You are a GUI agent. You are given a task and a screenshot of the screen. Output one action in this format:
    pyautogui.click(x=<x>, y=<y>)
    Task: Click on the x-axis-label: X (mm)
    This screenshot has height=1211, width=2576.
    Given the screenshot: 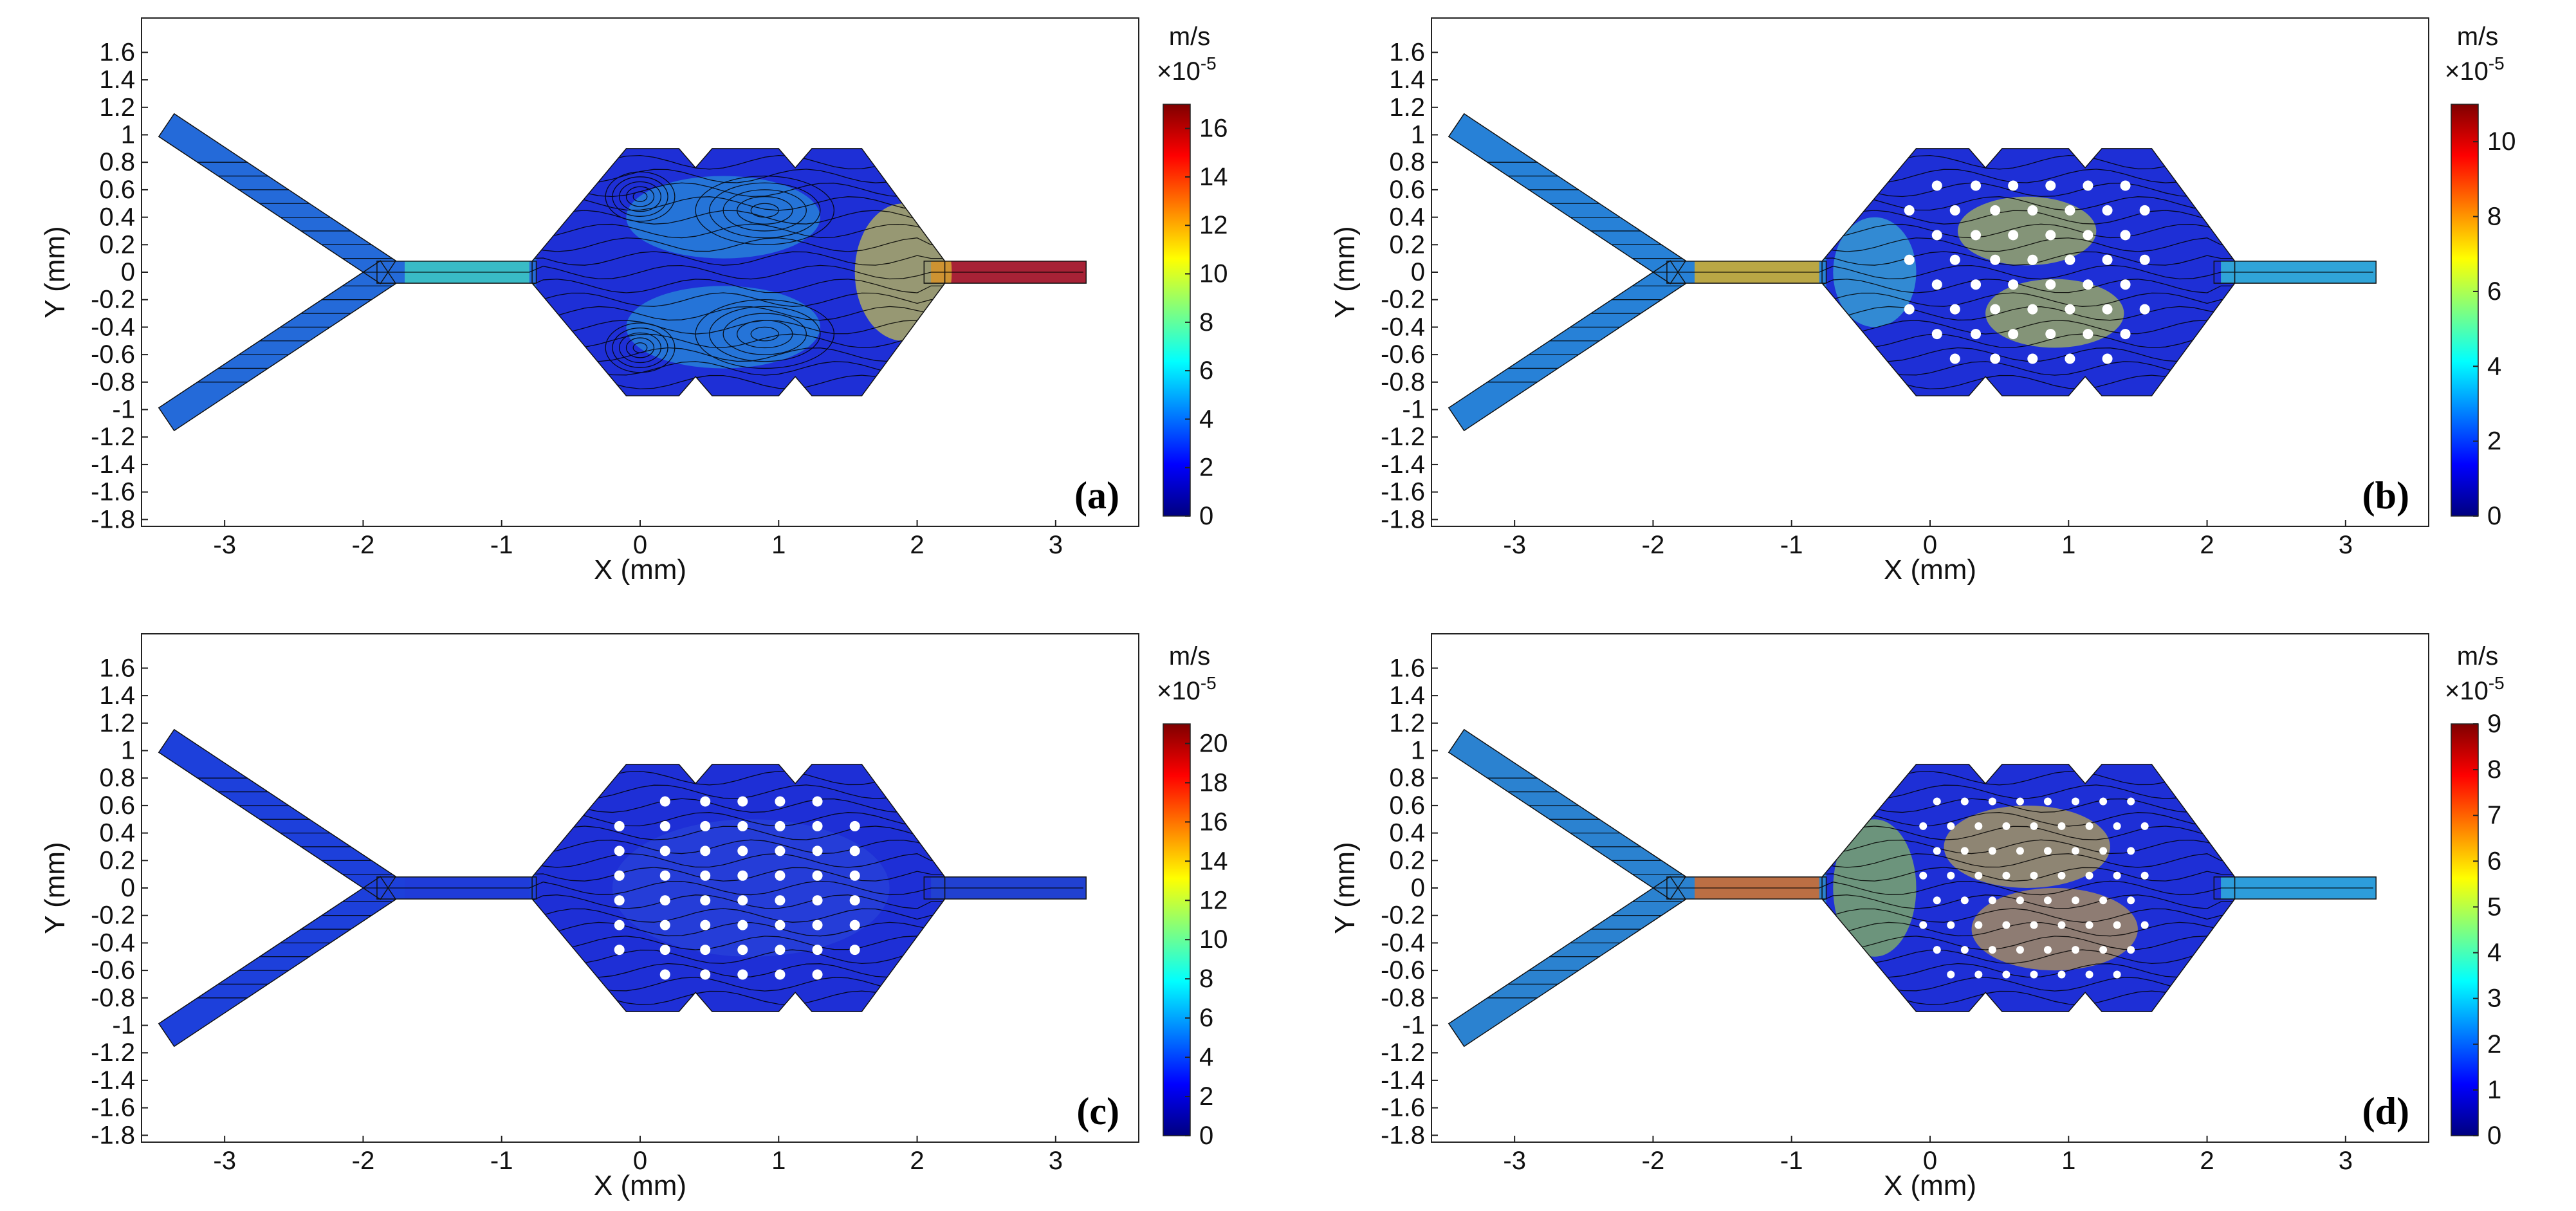 What is the action you would take?
    pyautogui.click(x=640, y=570)
    